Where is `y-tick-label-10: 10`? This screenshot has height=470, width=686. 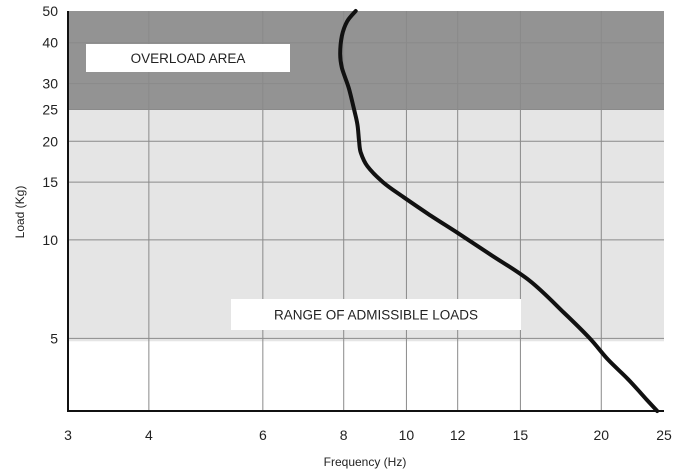
y-tick-label-10: 10 is located at coordinates (50, 240).